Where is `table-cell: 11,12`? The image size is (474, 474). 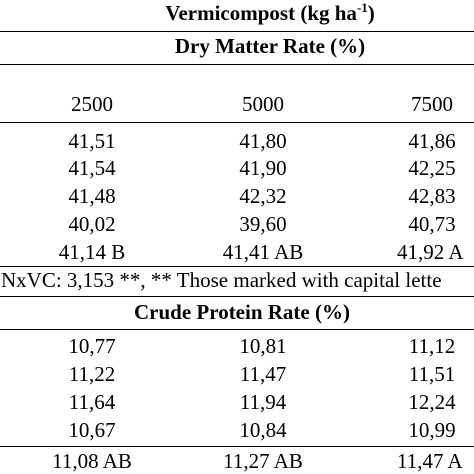 table-cell: 11,12 is located at coordinates (432, 346).